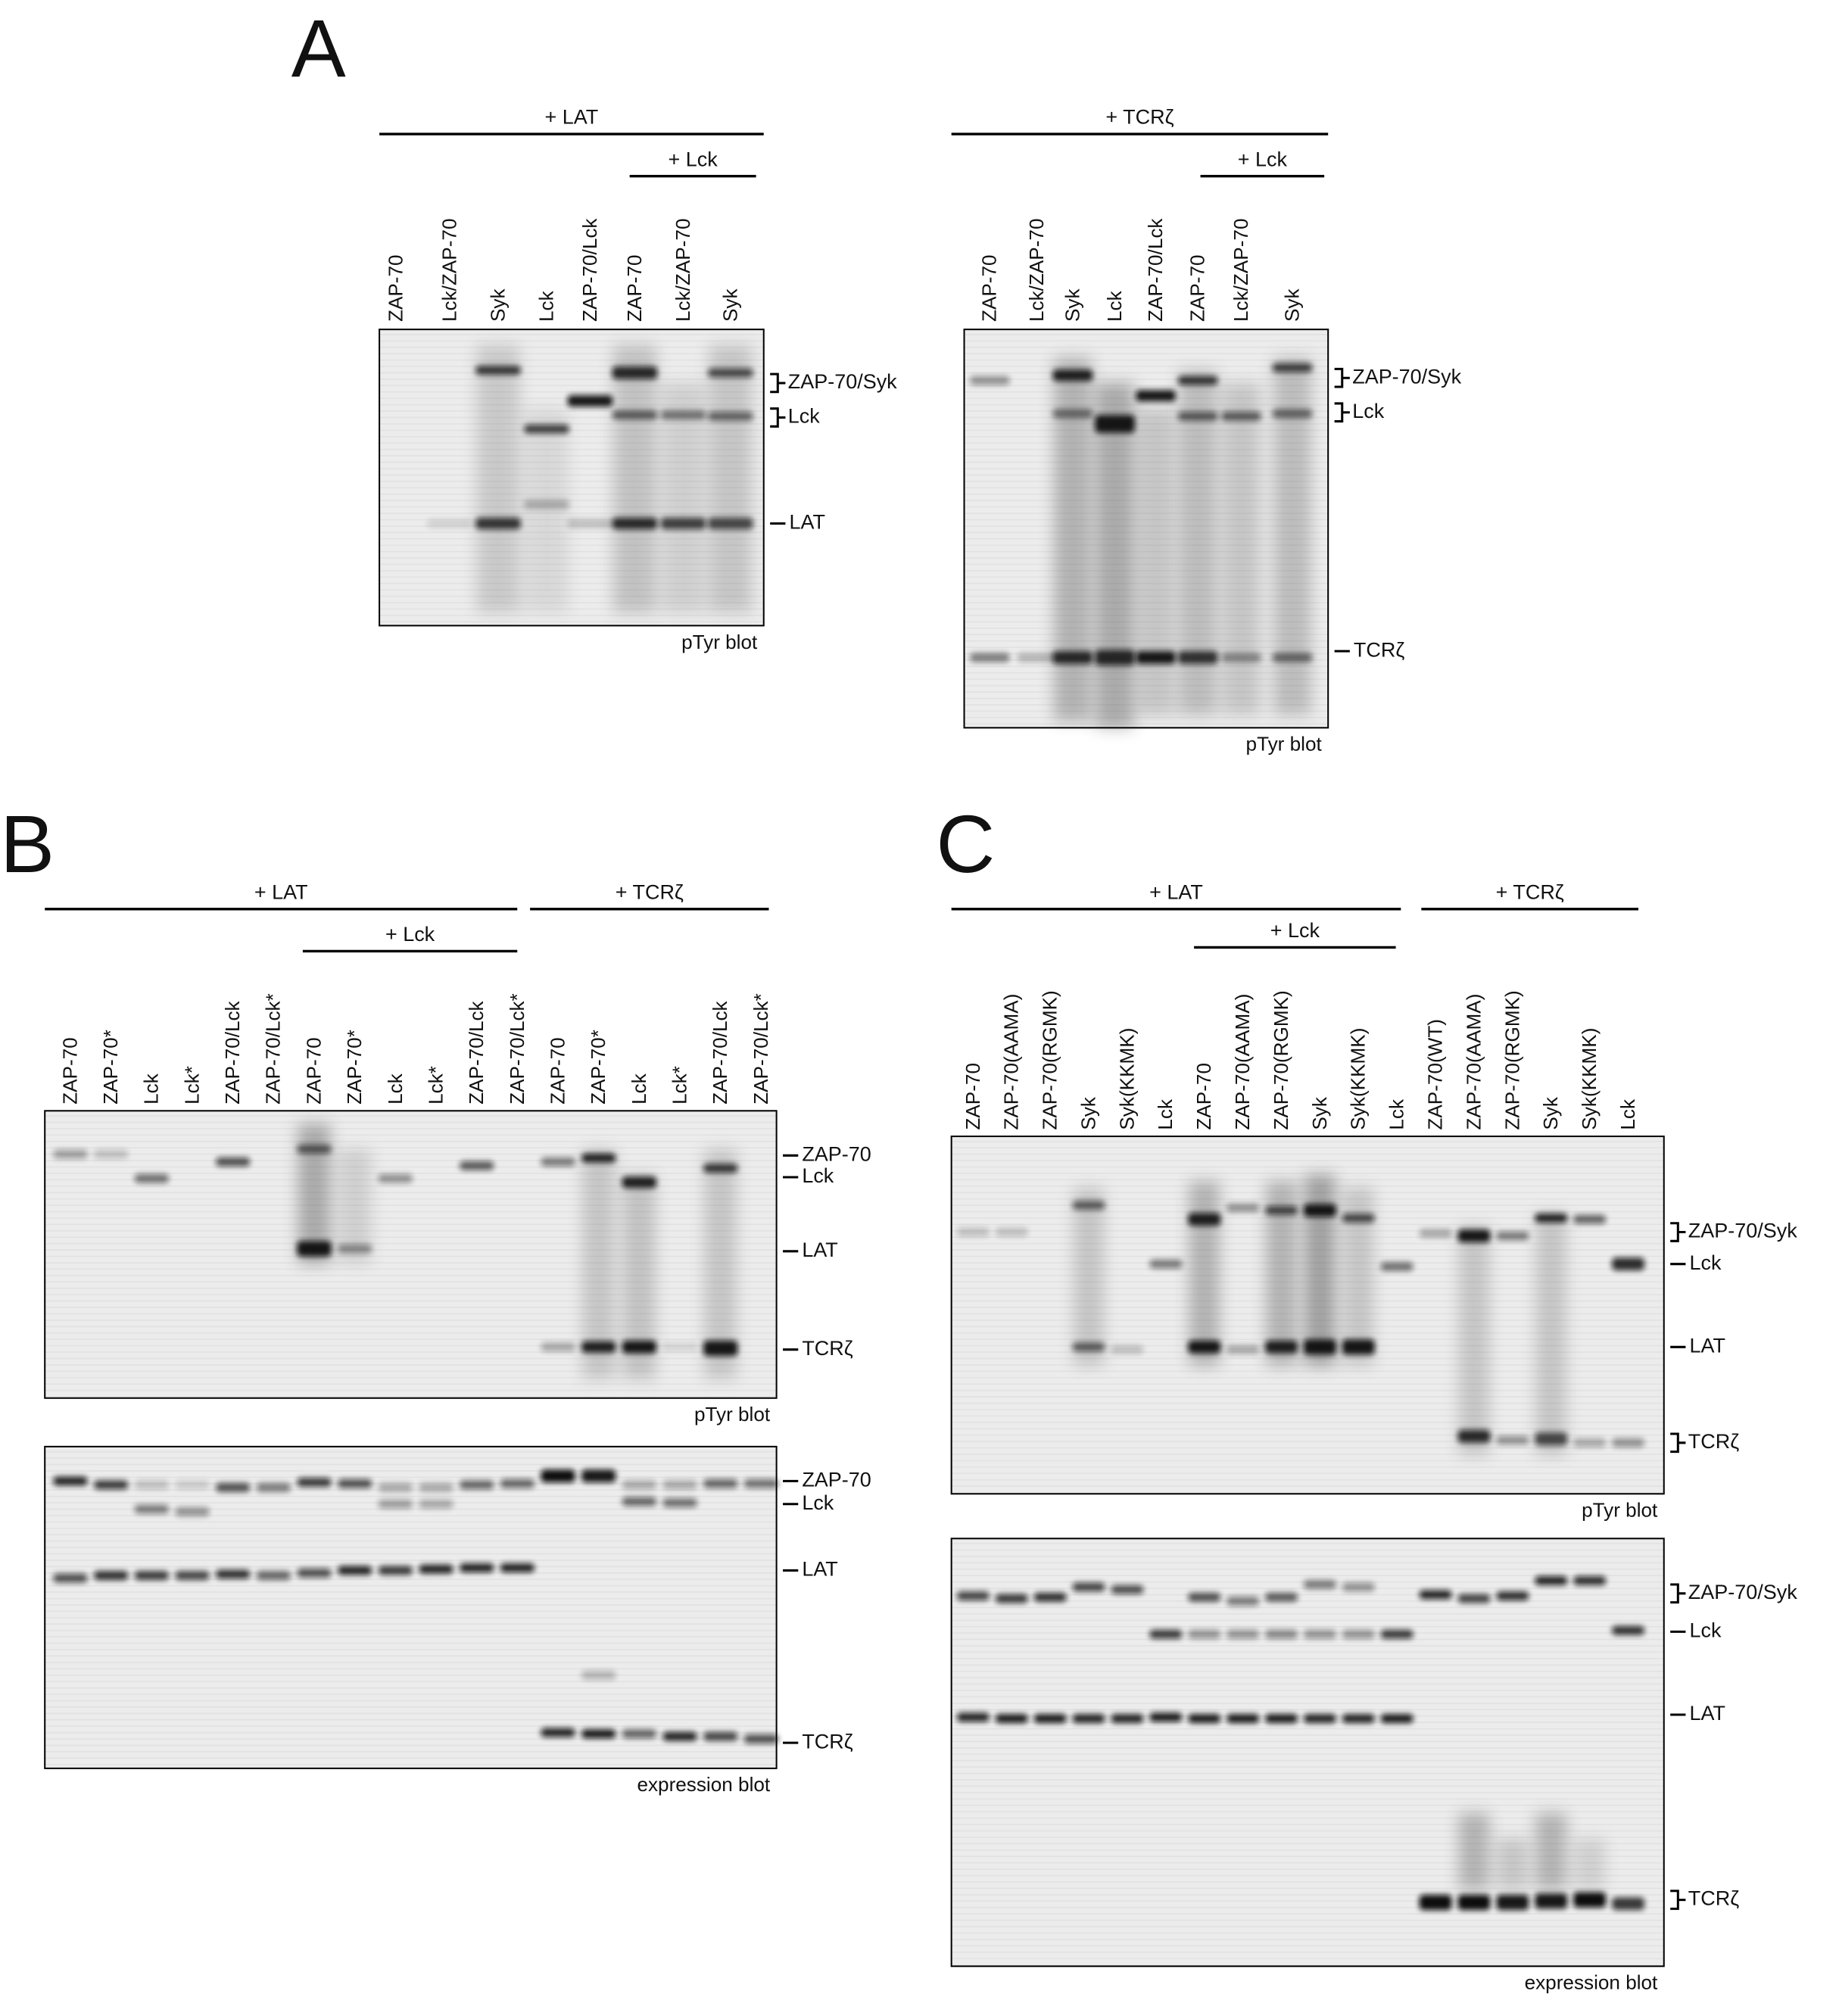  I want to click on marker-label: ZAP-70, so click(836, 1154).